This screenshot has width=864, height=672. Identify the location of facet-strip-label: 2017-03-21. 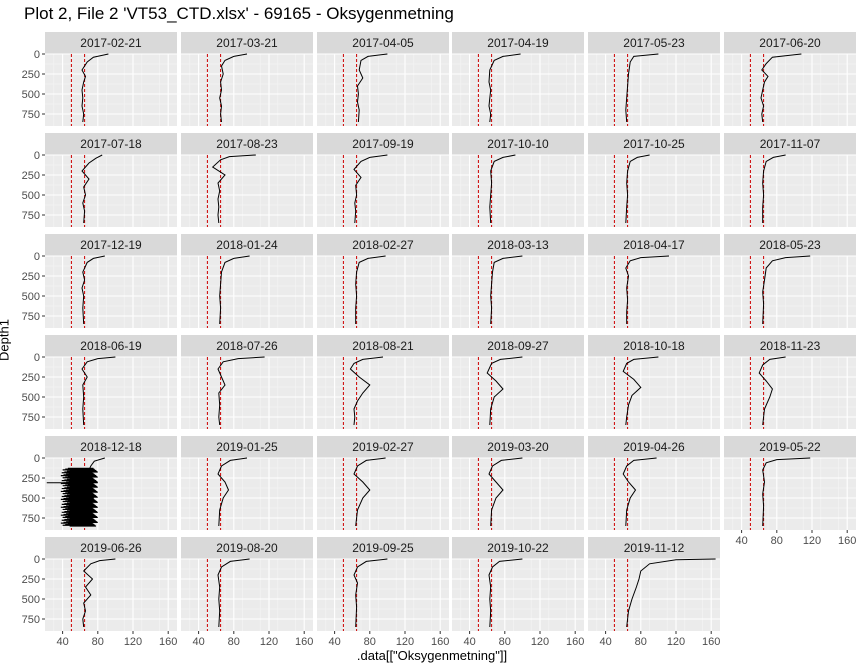
(247, 43).